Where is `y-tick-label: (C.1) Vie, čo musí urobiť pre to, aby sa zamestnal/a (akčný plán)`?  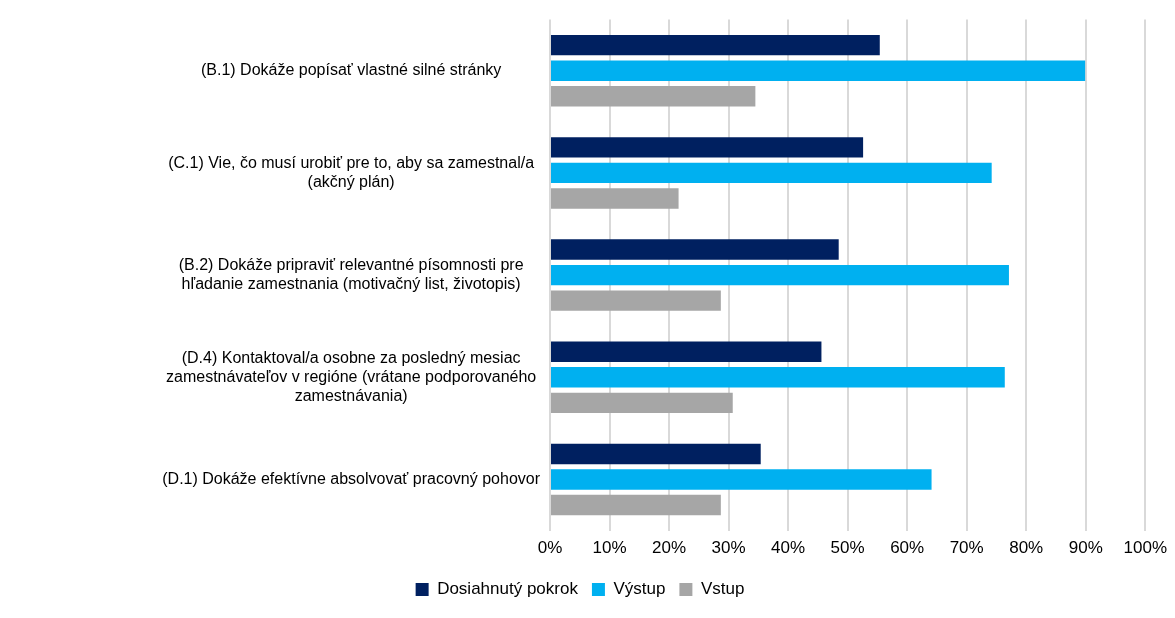
y-tick-label: (C.1) Vie, čo musí urobiť pre to, aby sa zamestnal/a (akčný plán) is located at coordinates (351, 171).